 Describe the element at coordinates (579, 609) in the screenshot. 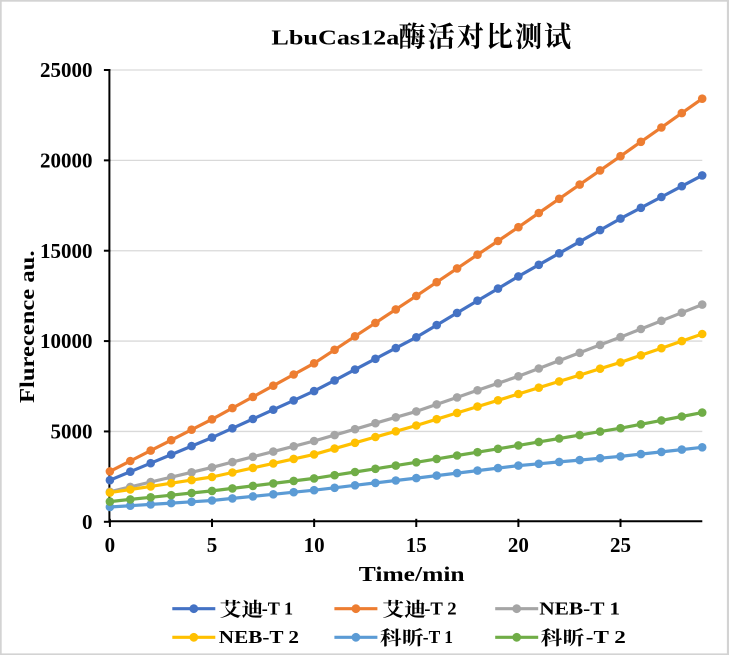

I see `svg-text: NEB-T 1` at that location.